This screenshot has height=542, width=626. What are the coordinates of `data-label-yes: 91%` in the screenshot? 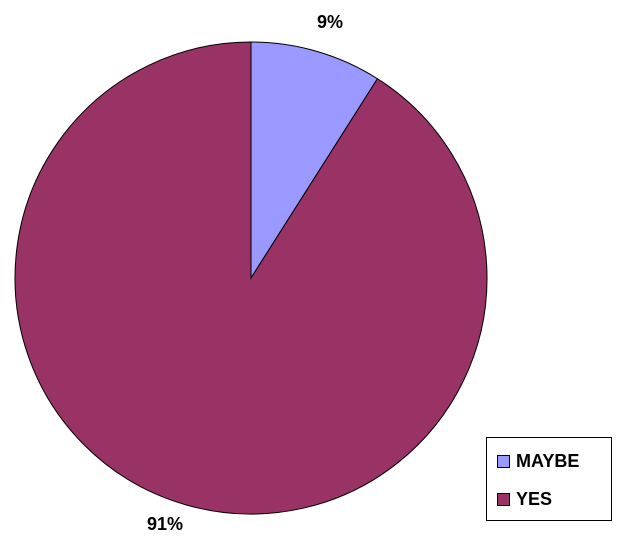 It's located at (165, 524).